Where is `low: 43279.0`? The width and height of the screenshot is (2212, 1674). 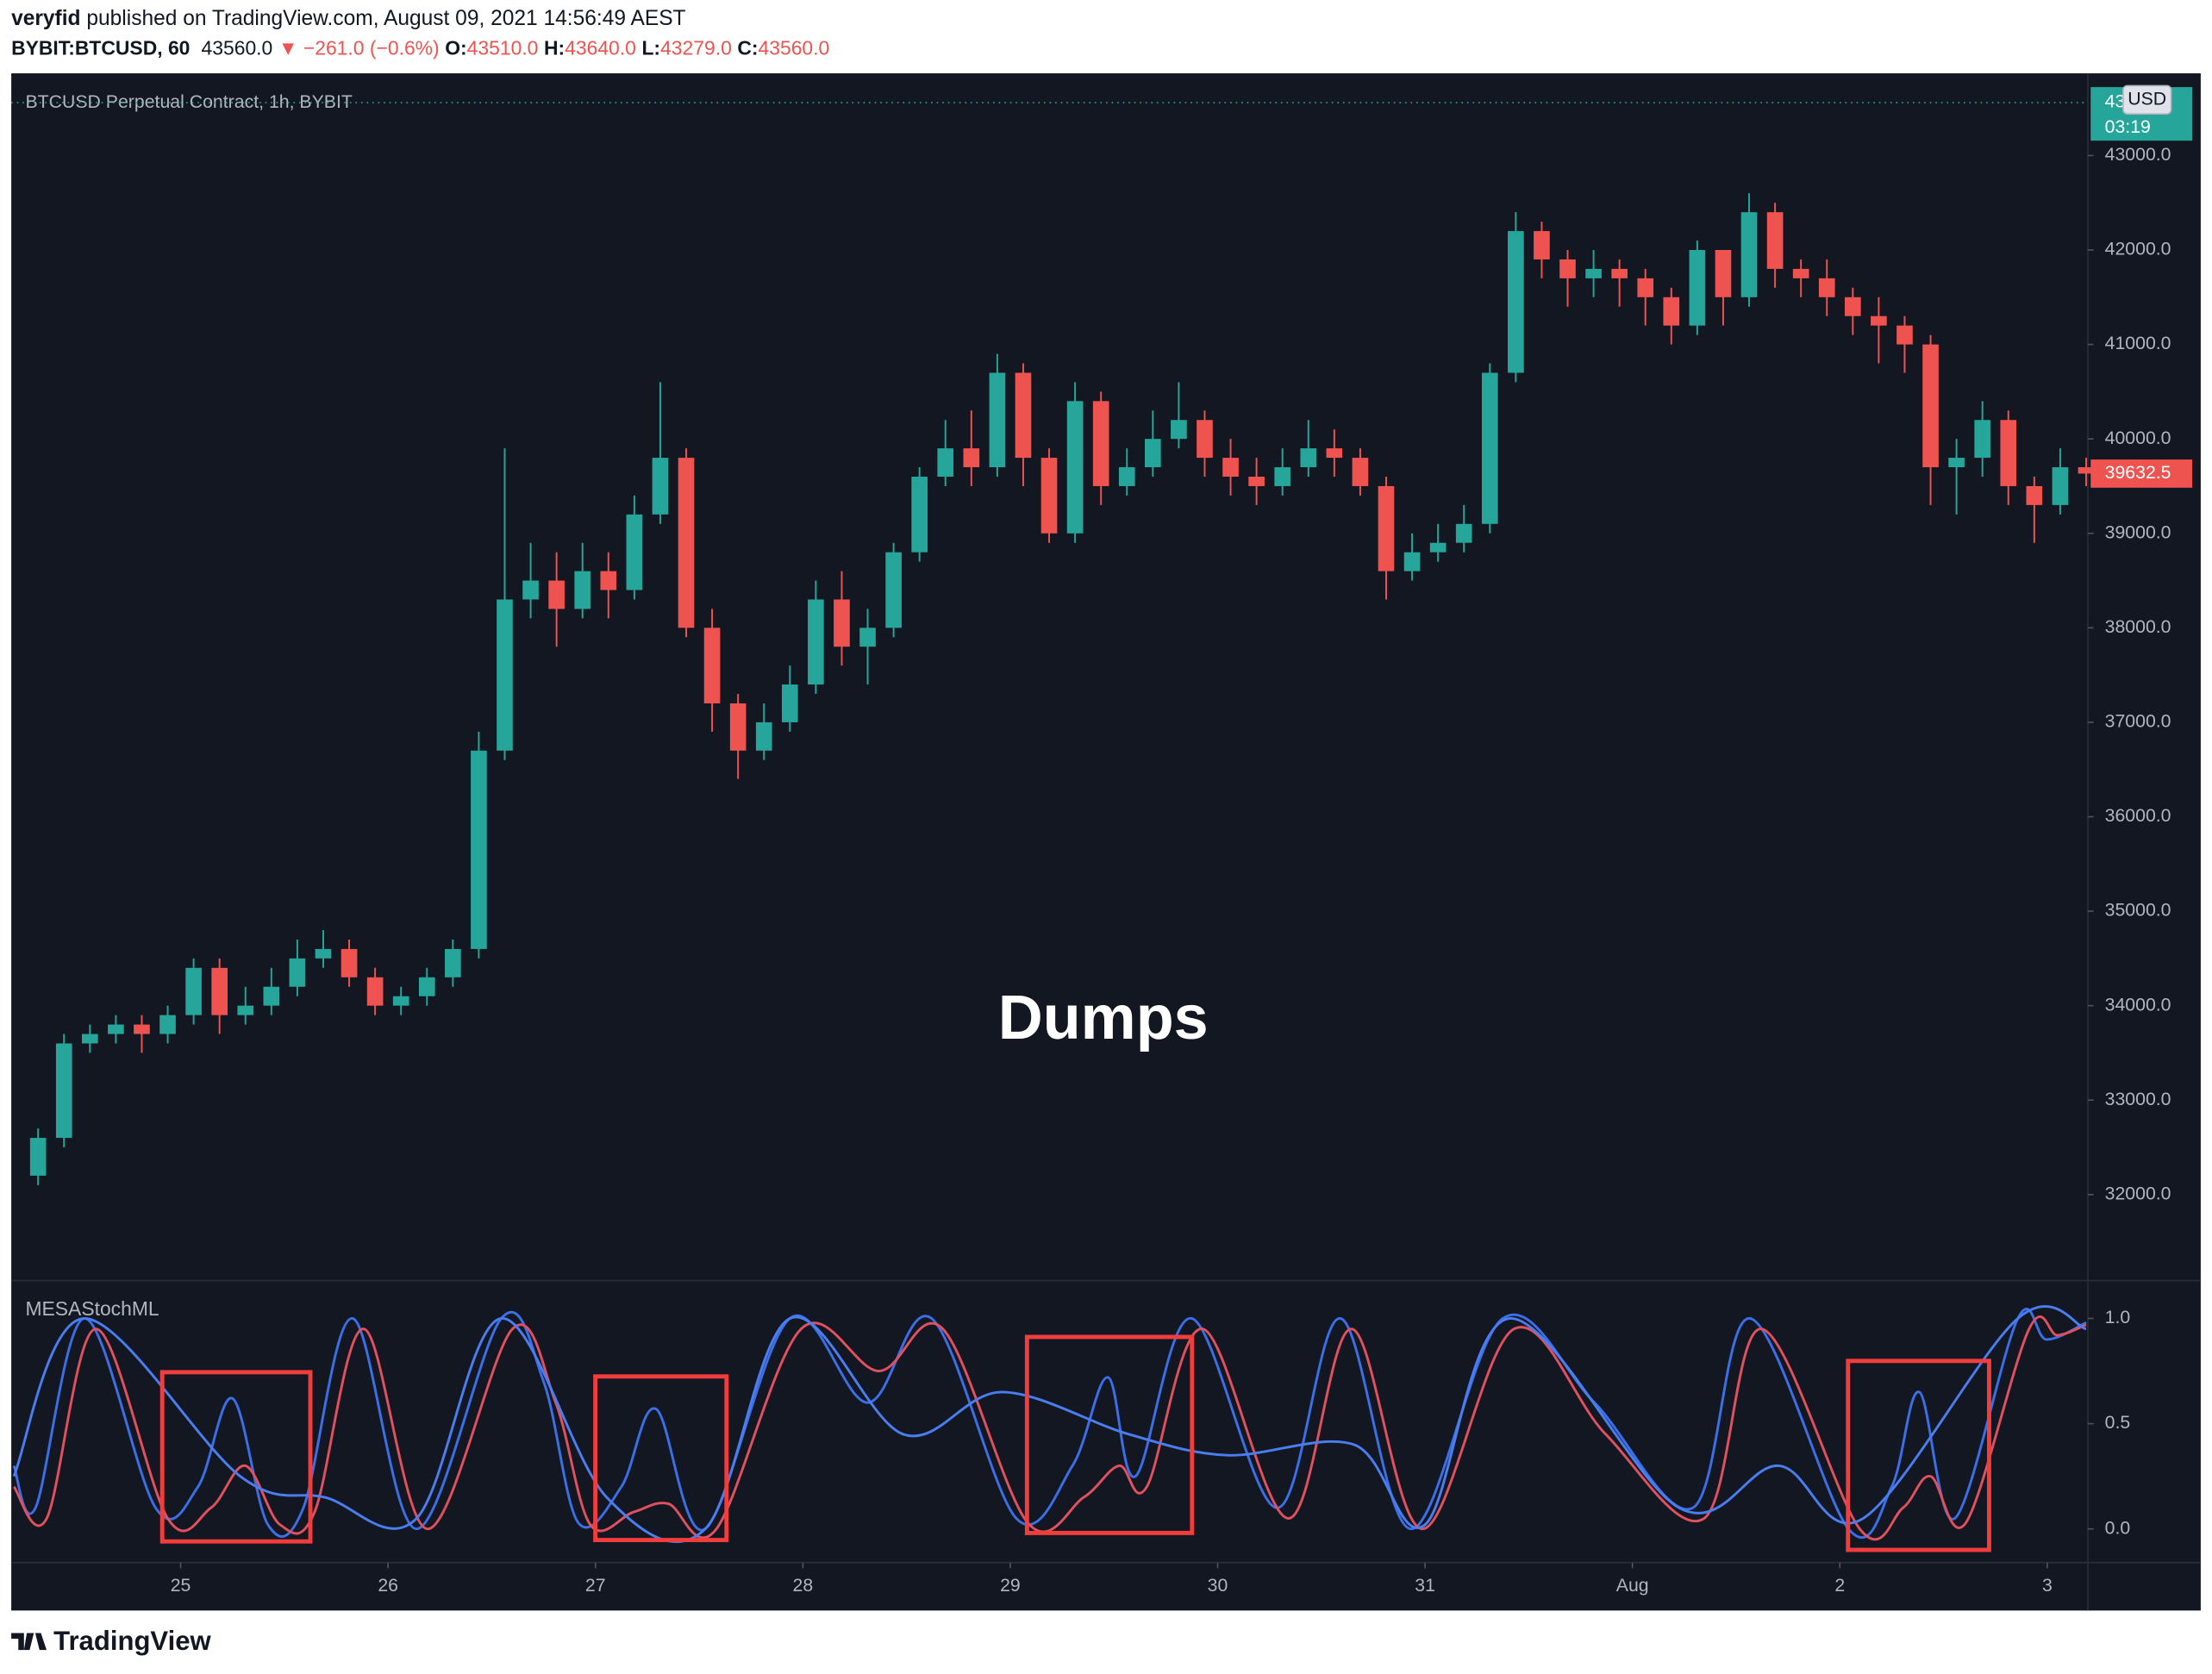
low: 43279.0 is located at coordinates (696, 47).